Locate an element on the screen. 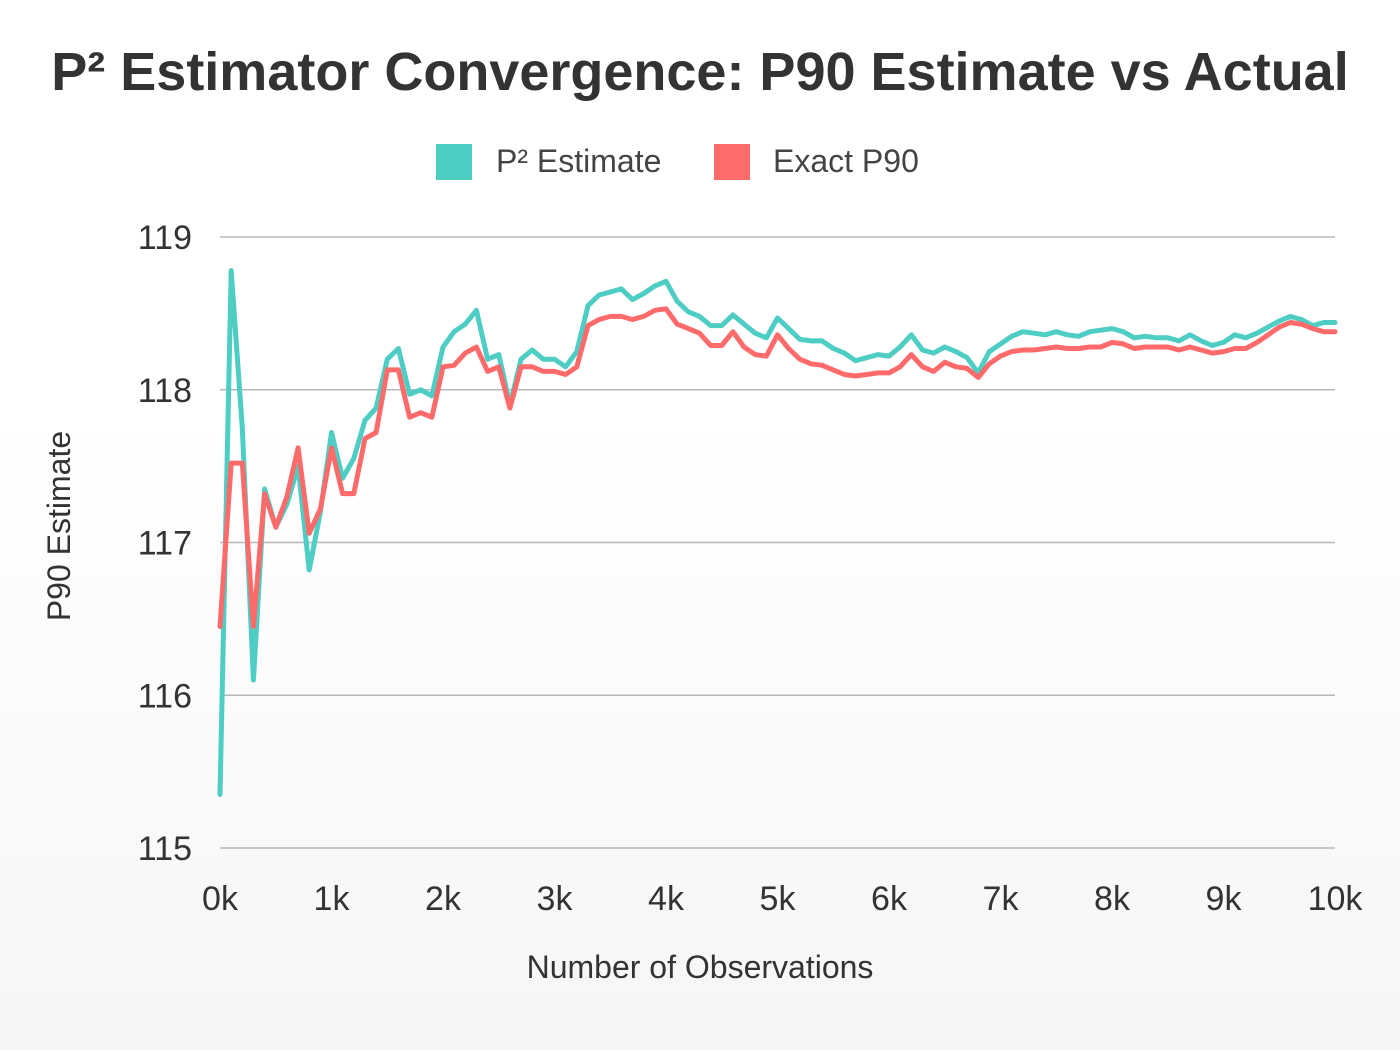 The width and height of the screenshot is (1400, 1050). x-tick-label: 7k is located at coordinates (1001, 899).